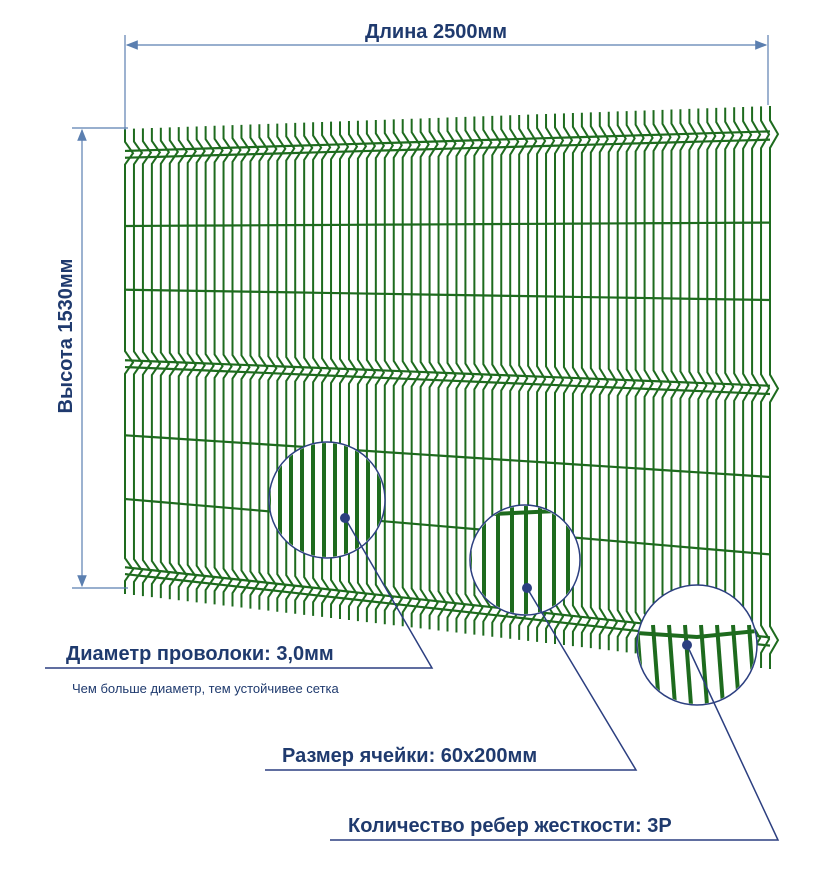 The width and height of the screenshot is (830, 888). What do you see at coordinates (91, 358) in the screenshot?
I see `height-dimension: Высота 1530мм` at bounding box center [91, 358].